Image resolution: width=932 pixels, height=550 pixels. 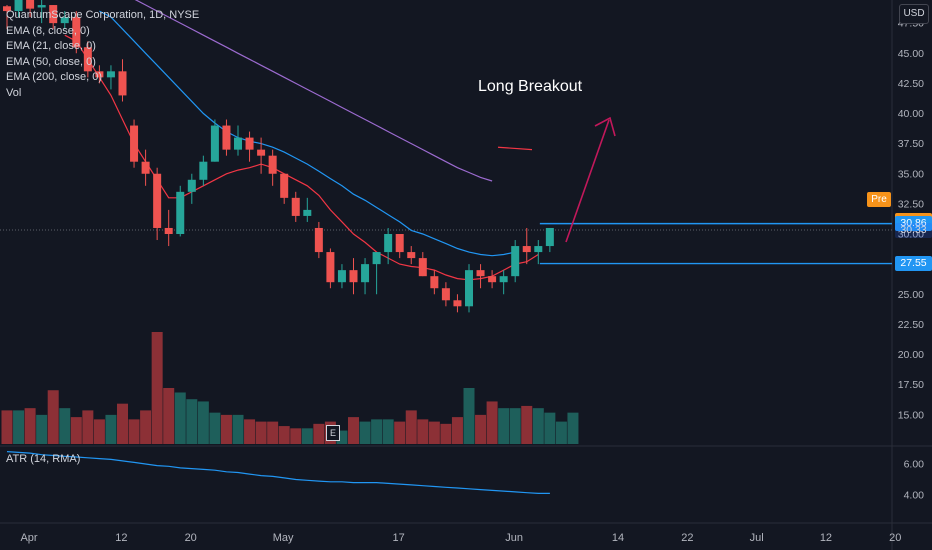 I want to click on earnings-icon: E, so click(x=333, y=433).